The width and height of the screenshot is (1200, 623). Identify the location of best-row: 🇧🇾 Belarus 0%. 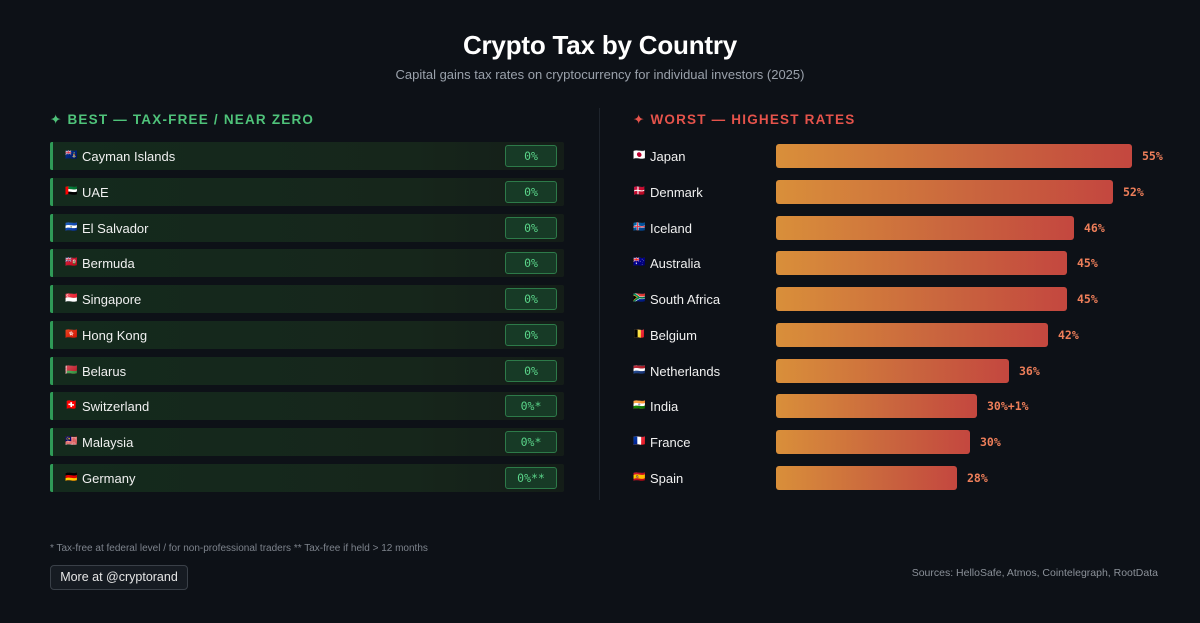
(307, 370).